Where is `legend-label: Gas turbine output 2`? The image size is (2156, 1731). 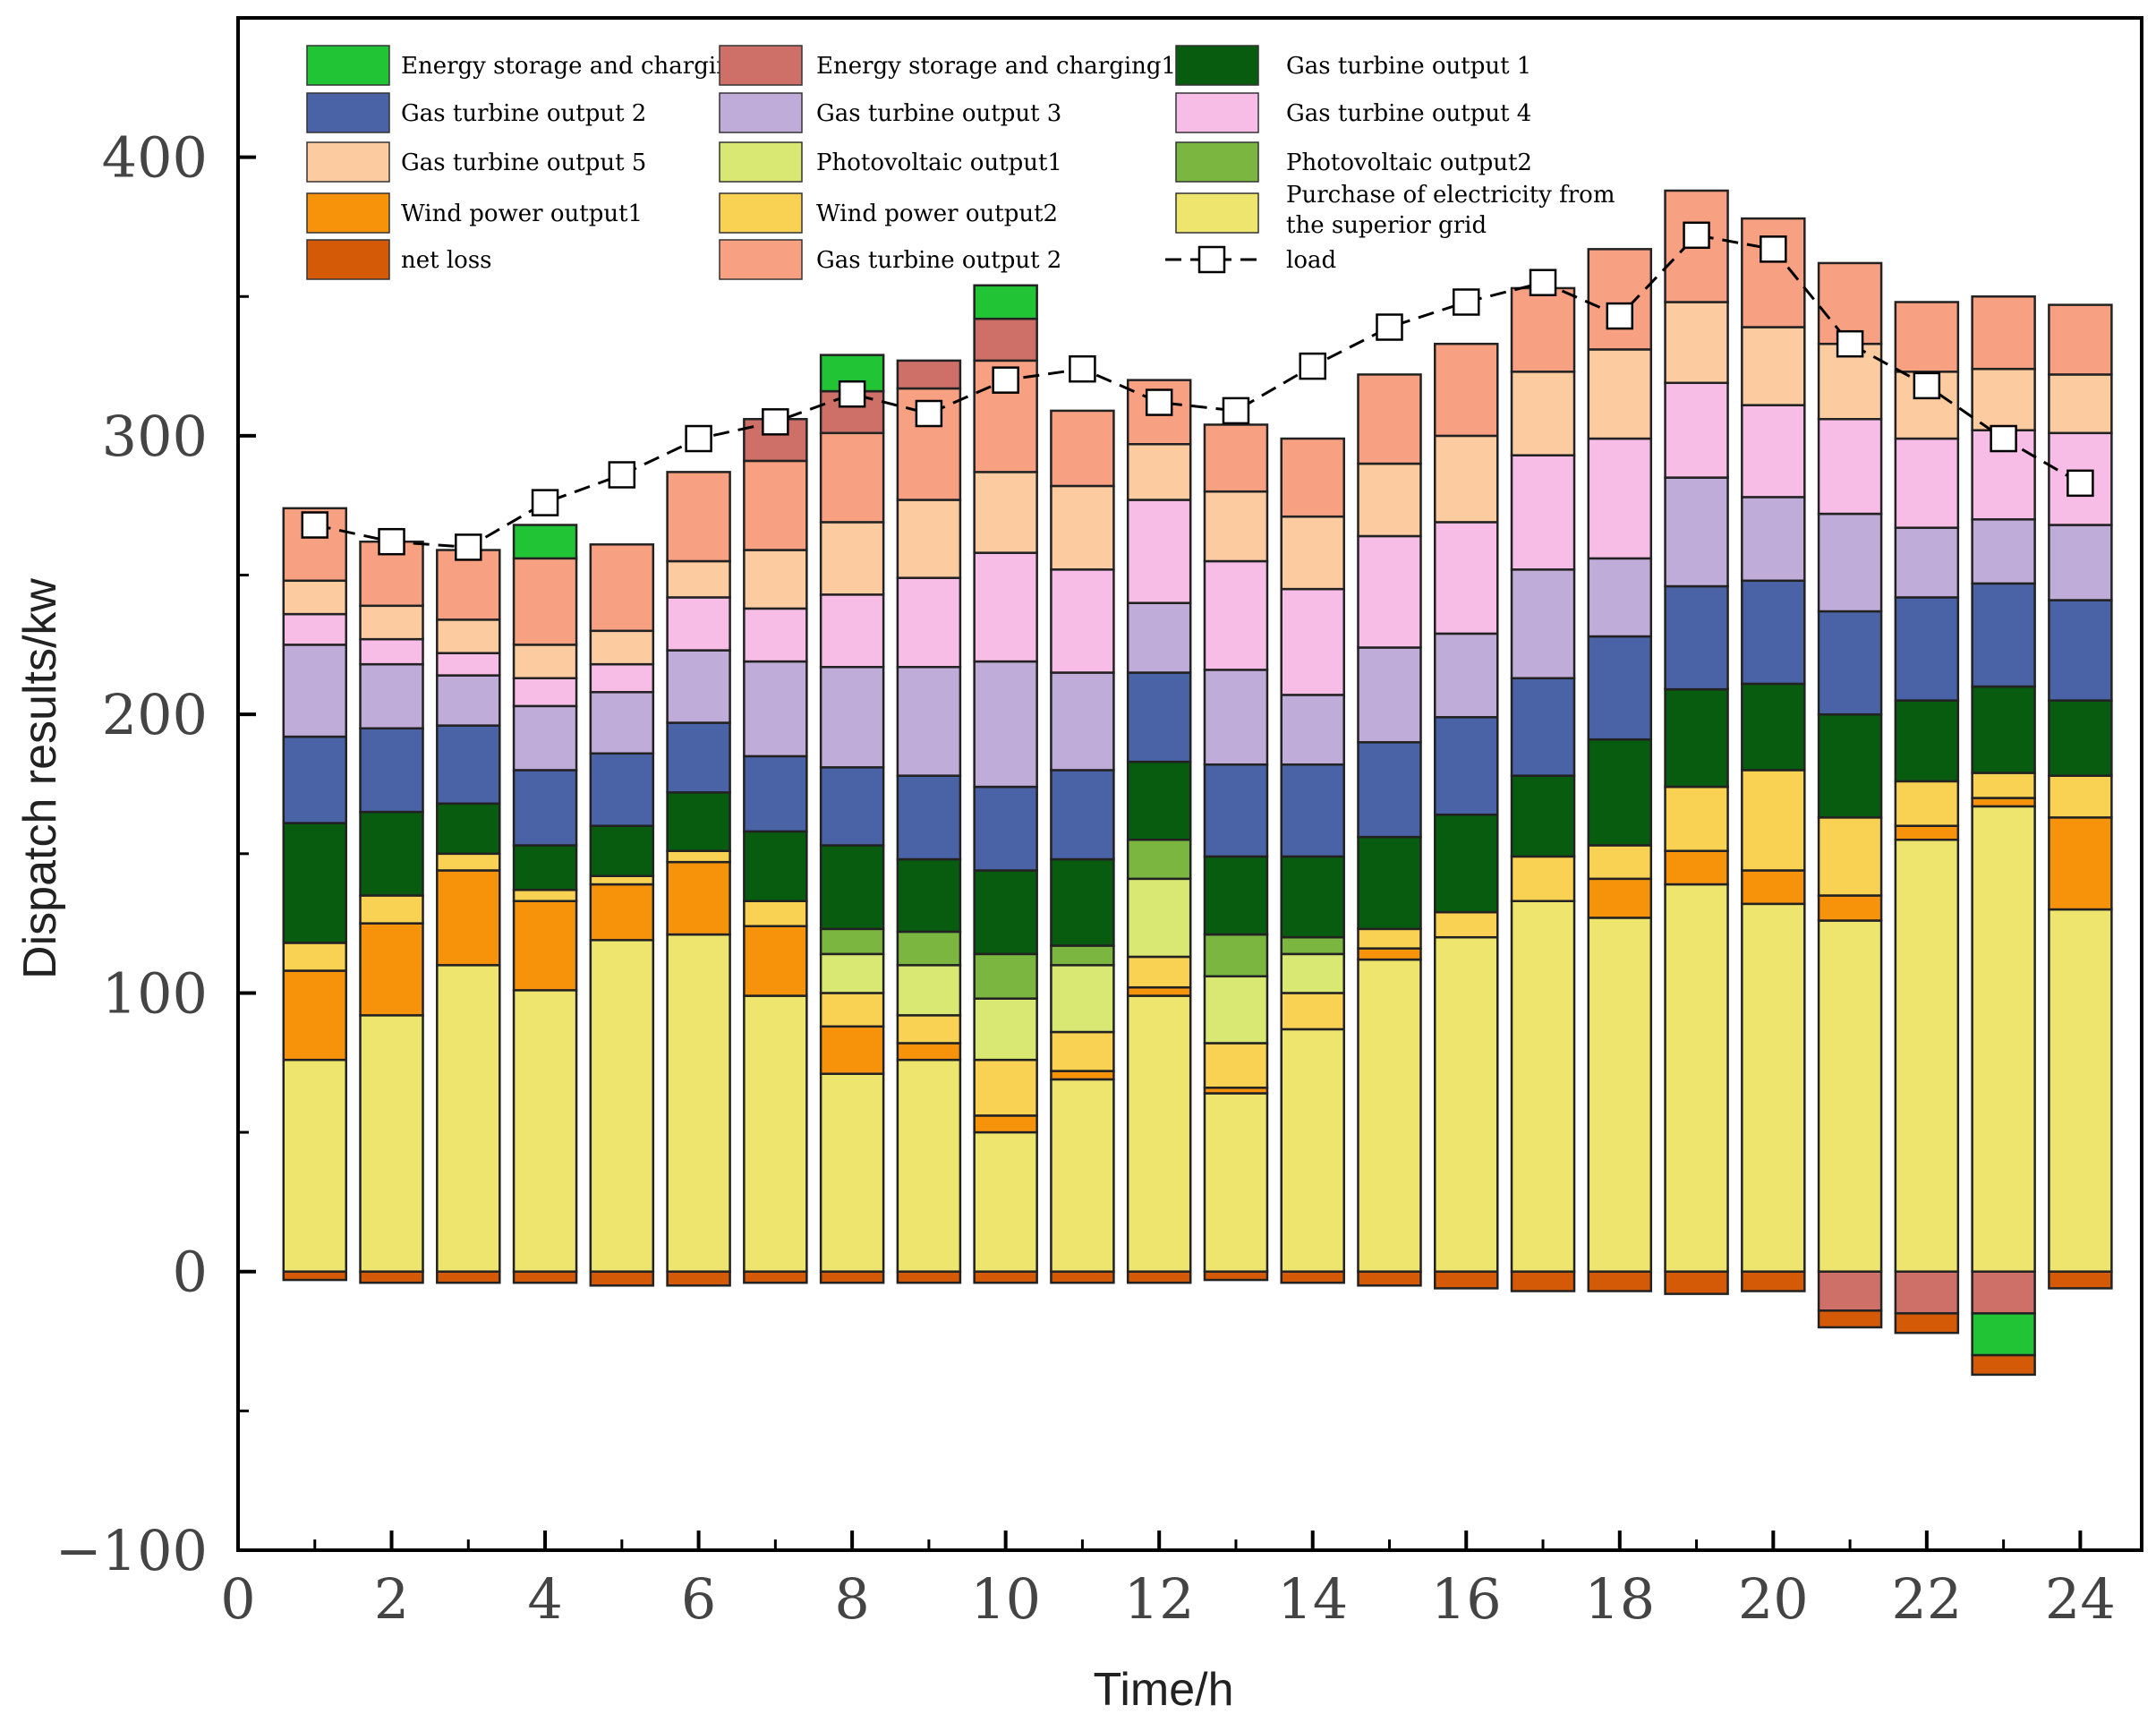 legend-label: Gas turbine output 2 is located at coordinates (523, 113).